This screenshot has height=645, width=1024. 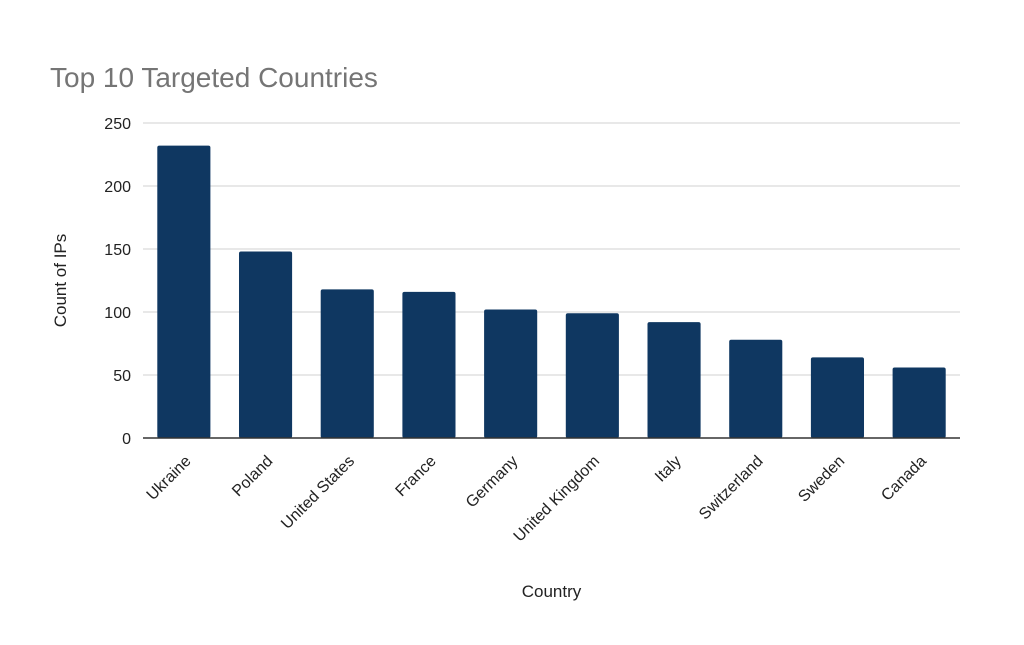 I want to click on x-tick-label: France, so click(x=416, y=476).